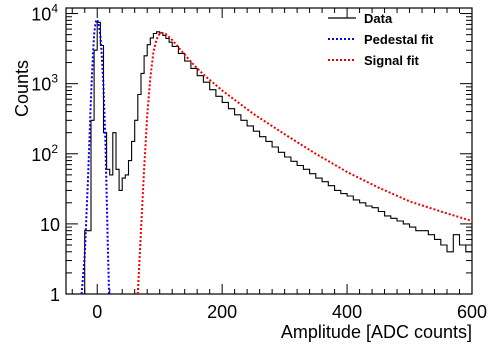 This screenshot has height=352, width=488. I want to click on y-tick-label: 1, so click(55, 295).